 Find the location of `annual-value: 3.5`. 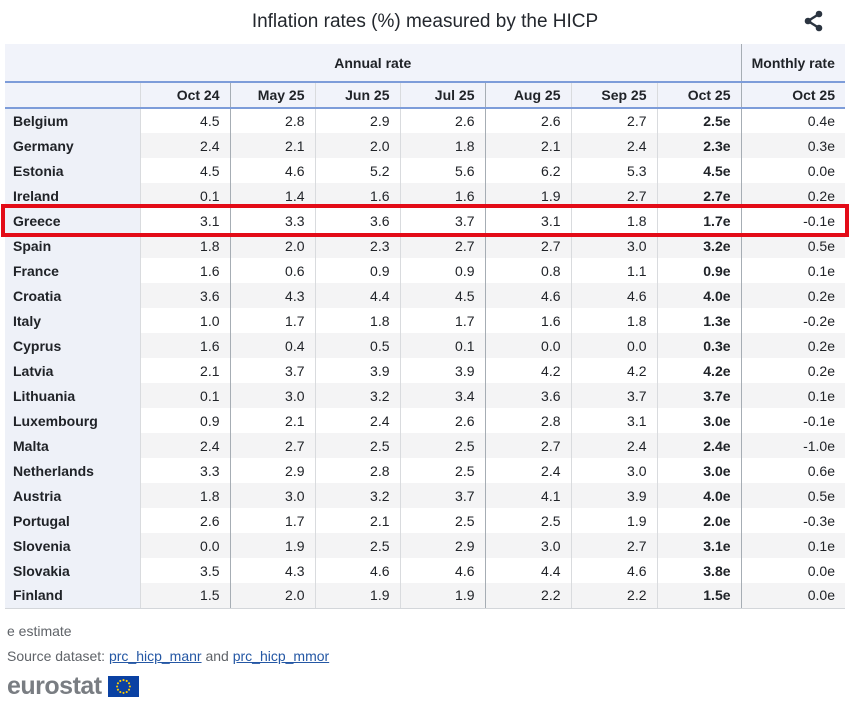

annual-value: 3.5 is located at coordinates (184, 570).